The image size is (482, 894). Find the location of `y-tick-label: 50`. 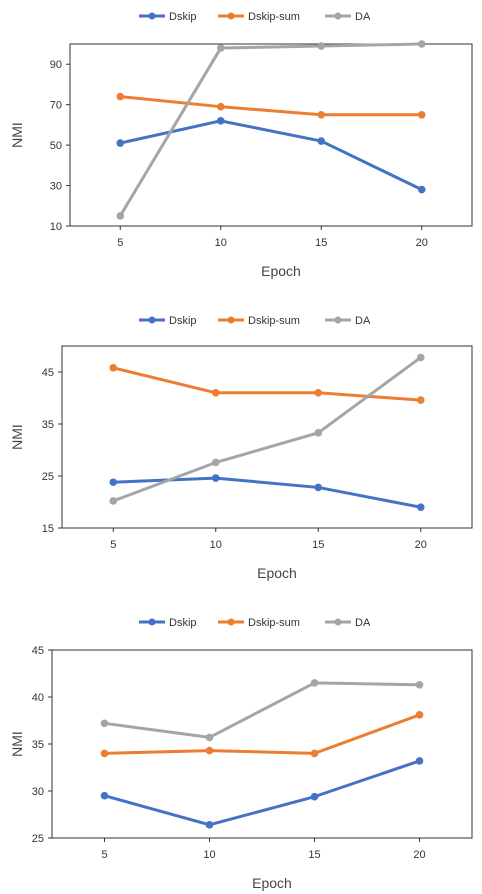

y-tick-label: 50 is located at coordinates (56, 146).